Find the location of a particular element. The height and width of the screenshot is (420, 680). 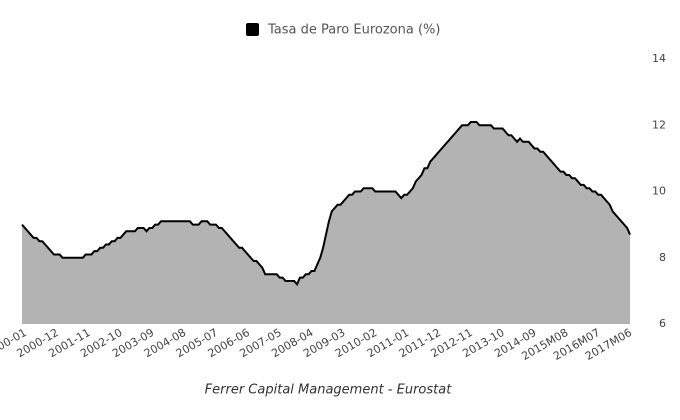

y-tick-label: 12 is located at coordinates (659, 124).